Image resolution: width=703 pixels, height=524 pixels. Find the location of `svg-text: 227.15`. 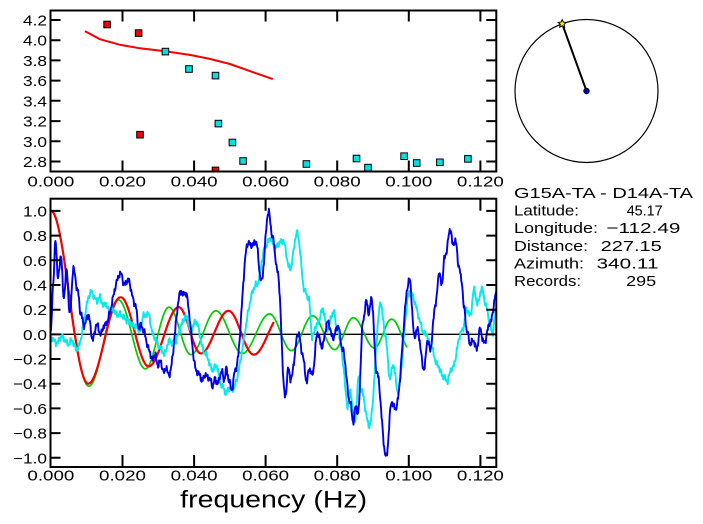

svg-text: 227.15 is located at coordinates (631, 246).